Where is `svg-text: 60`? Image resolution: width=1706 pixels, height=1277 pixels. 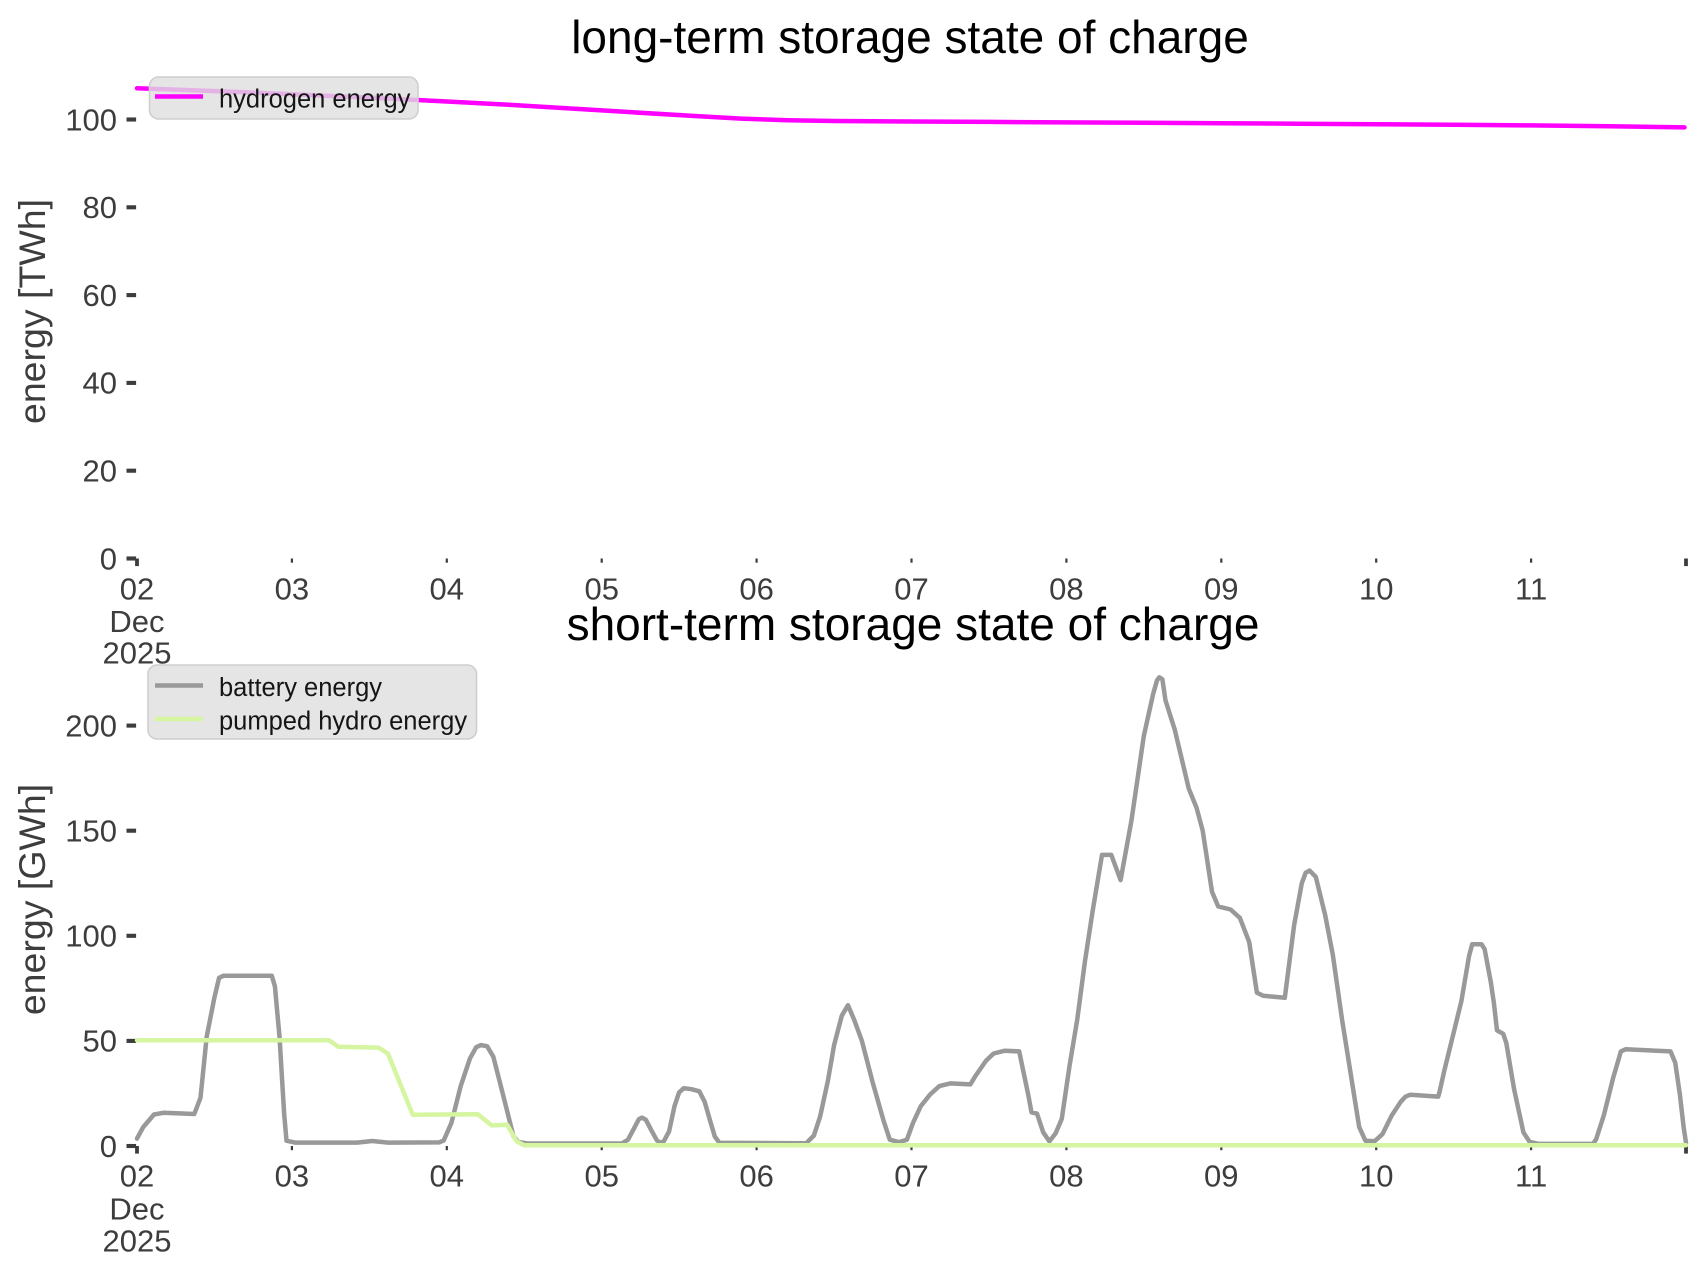 svg-text: 60 is located at coordinates (100, 295).